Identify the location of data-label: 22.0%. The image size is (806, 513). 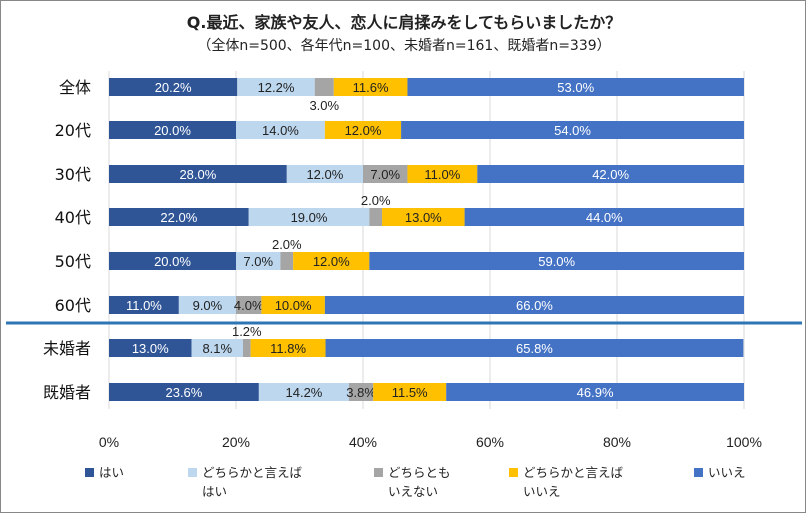
(178, 217).